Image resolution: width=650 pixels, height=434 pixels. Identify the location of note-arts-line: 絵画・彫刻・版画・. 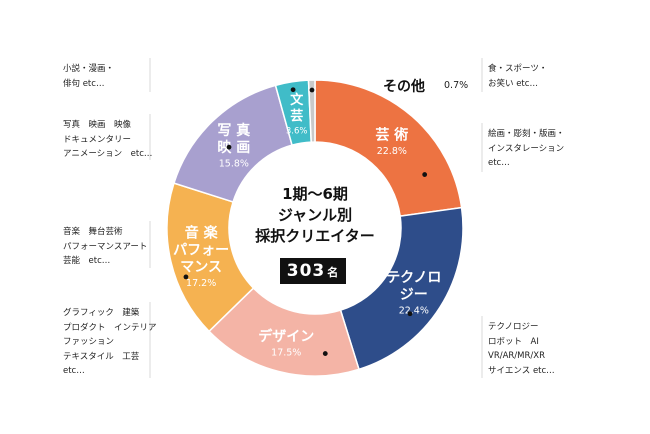
(526, 134).